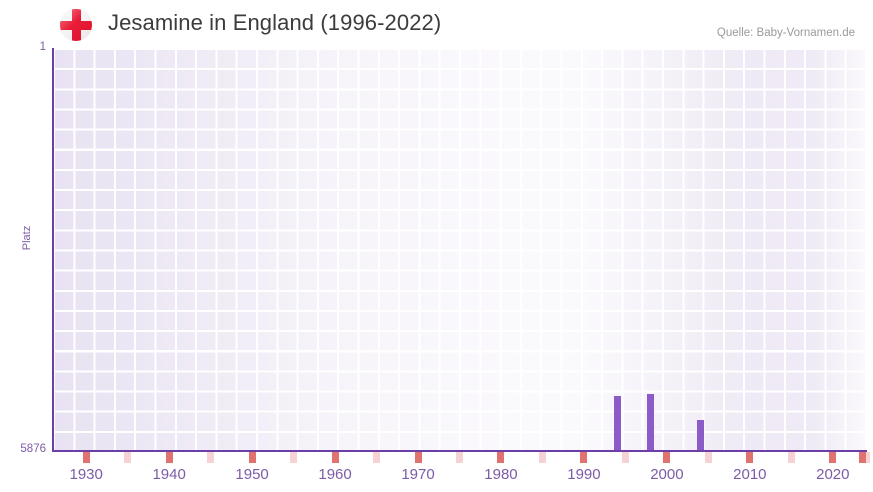 The height and width of the screenshot is (492, 873). What do you see at coordinates (335, 457) in the screenshot?
I see `x-tick-mark-1960` at bounding box center [335, 457].